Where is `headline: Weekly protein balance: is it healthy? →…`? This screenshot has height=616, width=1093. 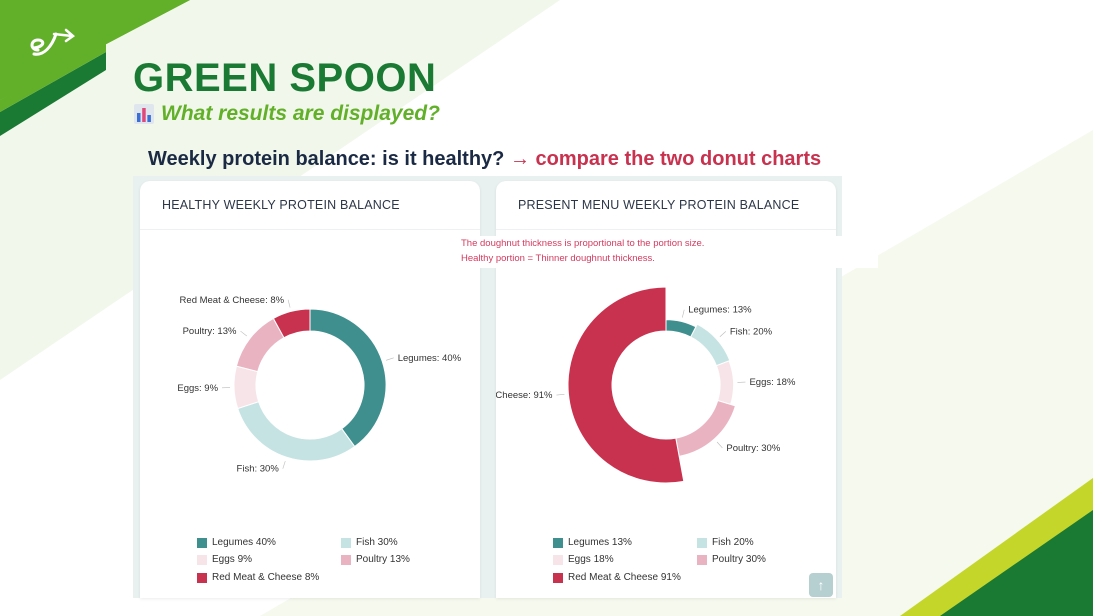
headline: Weekly protein balance: is it healthy? →… is located at coordinates (484, 159).